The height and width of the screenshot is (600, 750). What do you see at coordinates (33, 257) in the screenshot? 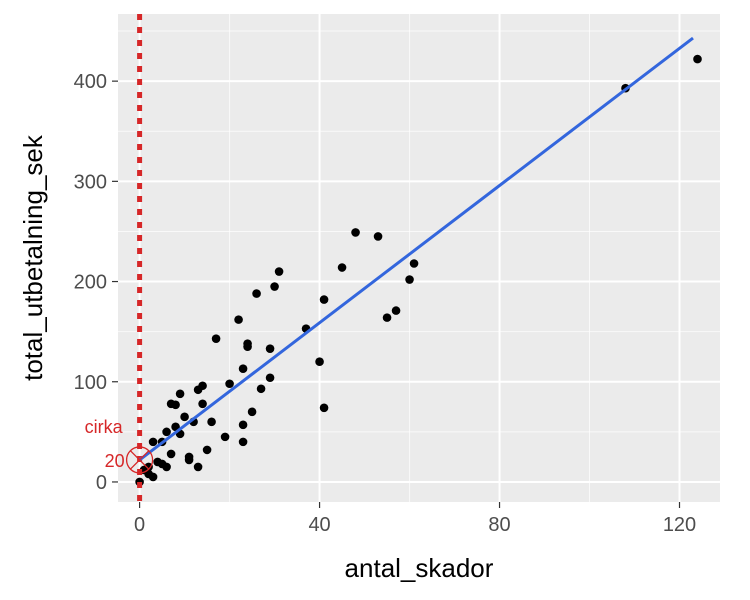
I see `y-axis-title: total_utbetalning_sek` at bounding box center [33, 257].